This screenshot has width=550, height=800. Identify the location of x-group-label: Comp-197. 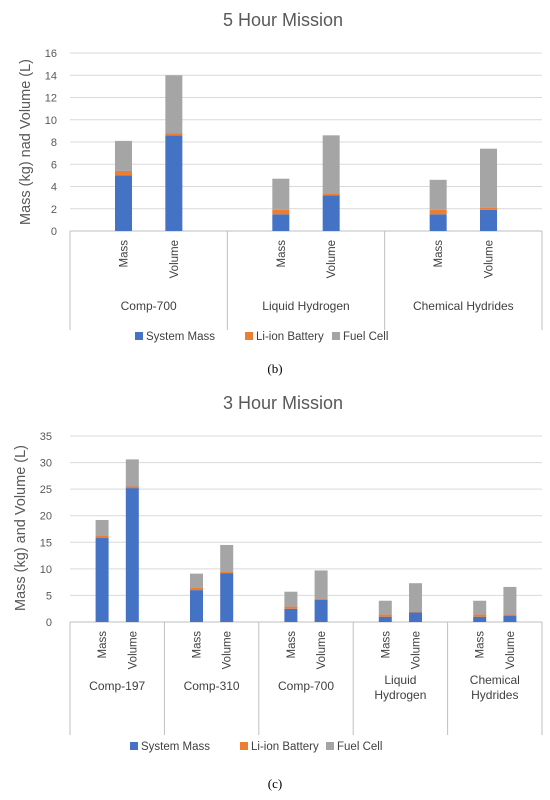
(117, 686).